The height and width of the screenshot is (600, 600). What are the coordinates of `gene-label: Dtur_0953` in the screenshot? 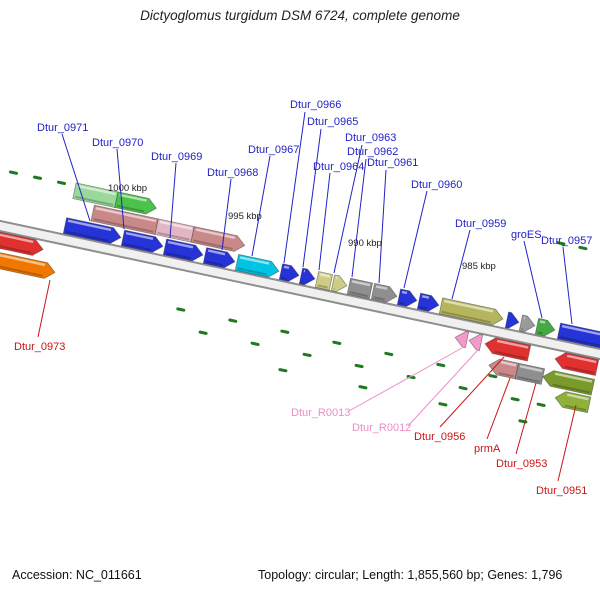 It's located at (521, 464).